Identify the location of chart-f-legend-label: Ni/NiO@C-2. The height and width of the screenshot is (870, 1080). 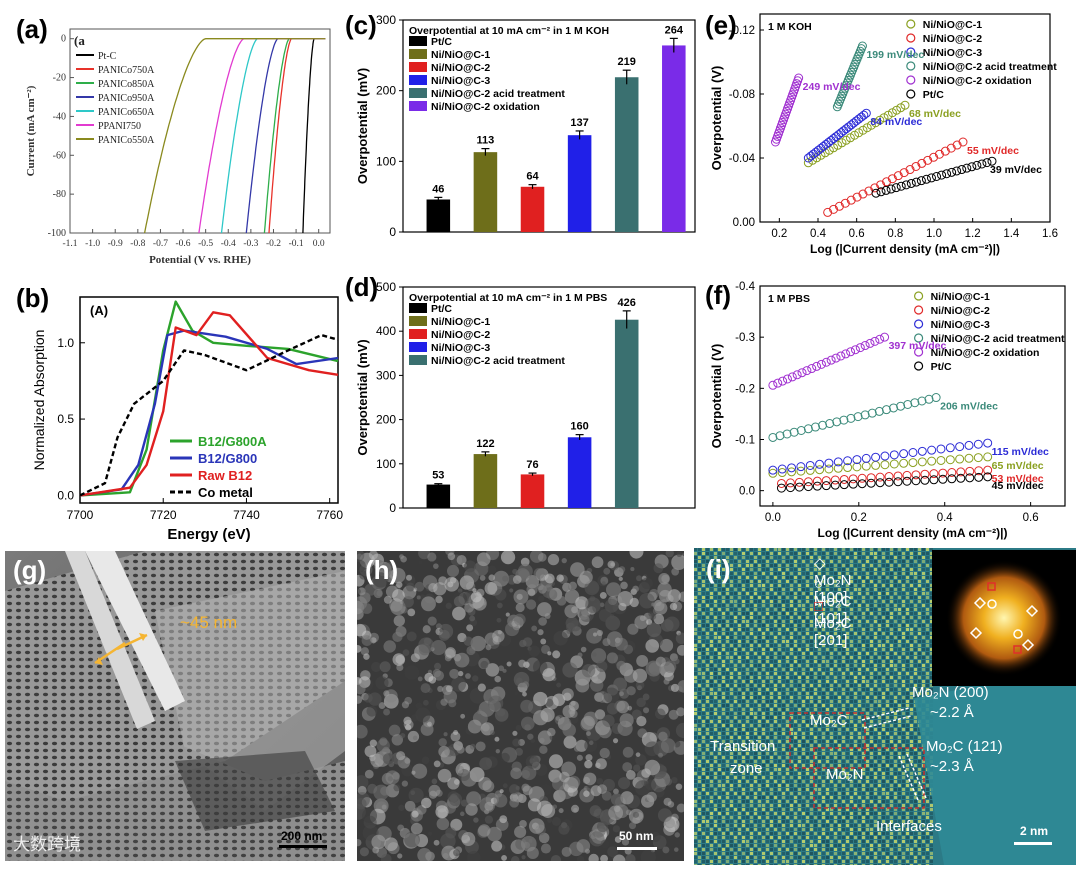
(960, 311).